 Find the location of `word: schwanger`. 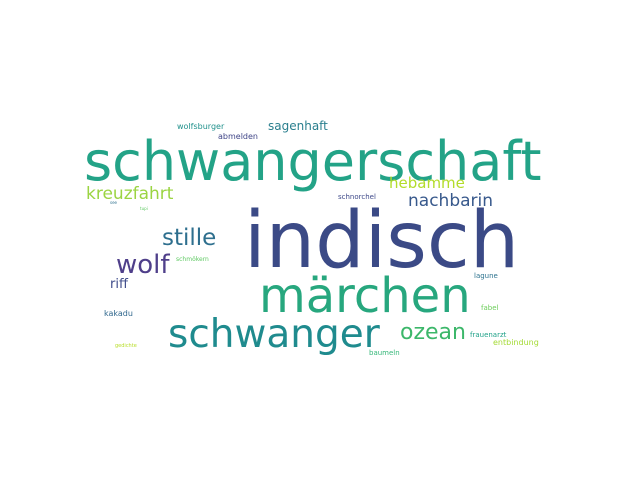

word: schwanger is located at coordinates (274, 334).